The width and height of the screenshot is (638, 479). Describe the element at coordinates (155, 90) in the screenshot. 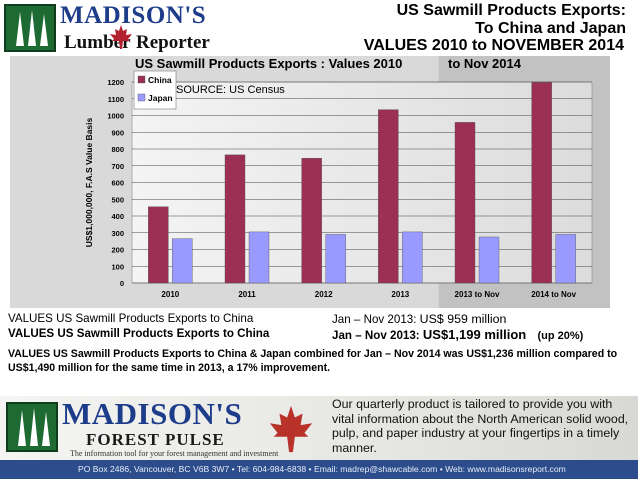

I see `chart-legend: China Japan` at that location.